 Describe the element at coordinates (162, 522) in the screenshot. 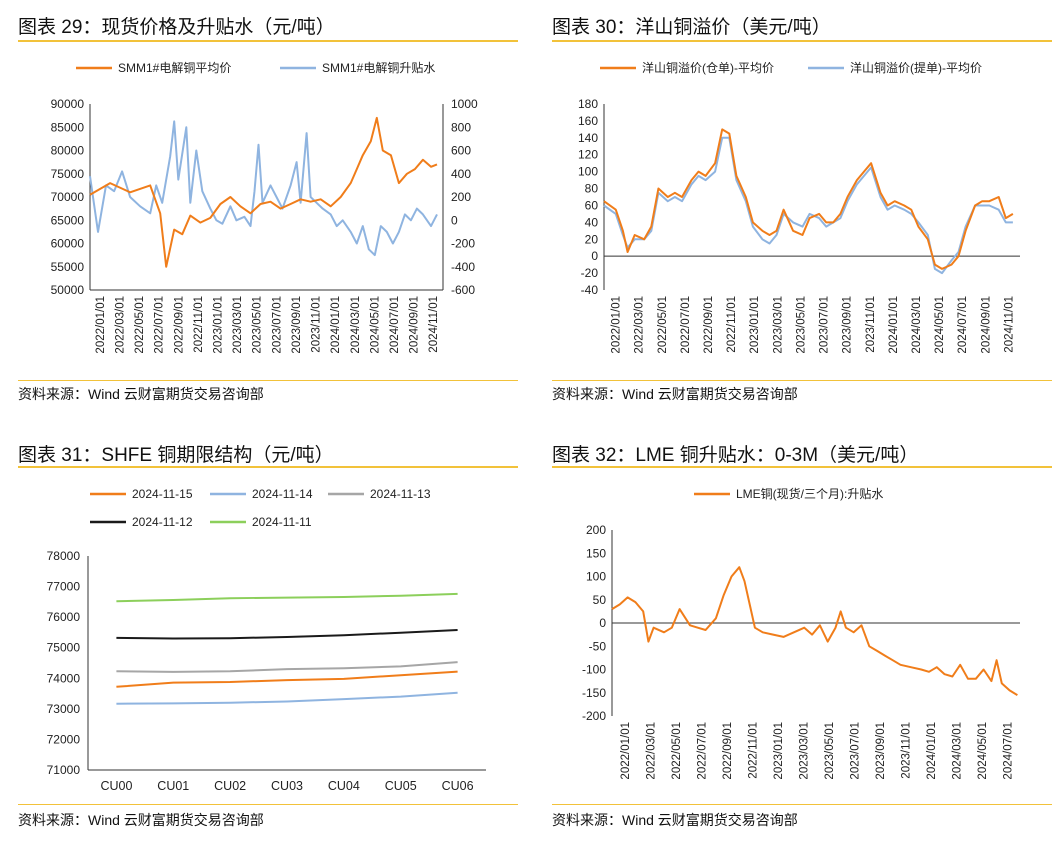

I see `legend-label: 2024-11-12` at that location.